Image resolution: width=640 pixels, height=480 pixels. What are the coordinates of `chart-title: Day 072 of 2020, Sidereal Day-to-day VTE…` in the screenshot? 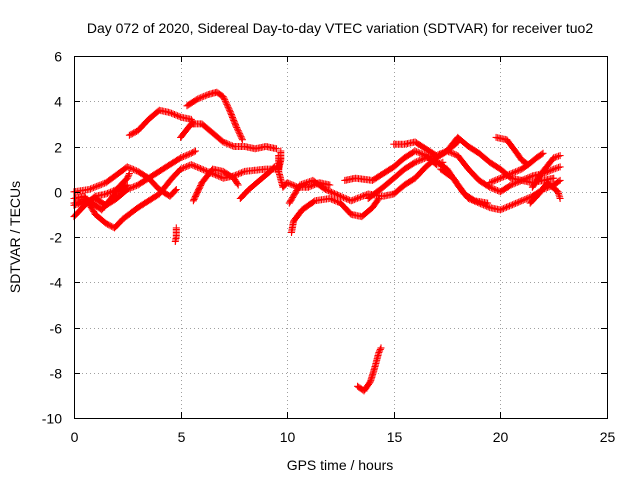 It's located at (340, 28).